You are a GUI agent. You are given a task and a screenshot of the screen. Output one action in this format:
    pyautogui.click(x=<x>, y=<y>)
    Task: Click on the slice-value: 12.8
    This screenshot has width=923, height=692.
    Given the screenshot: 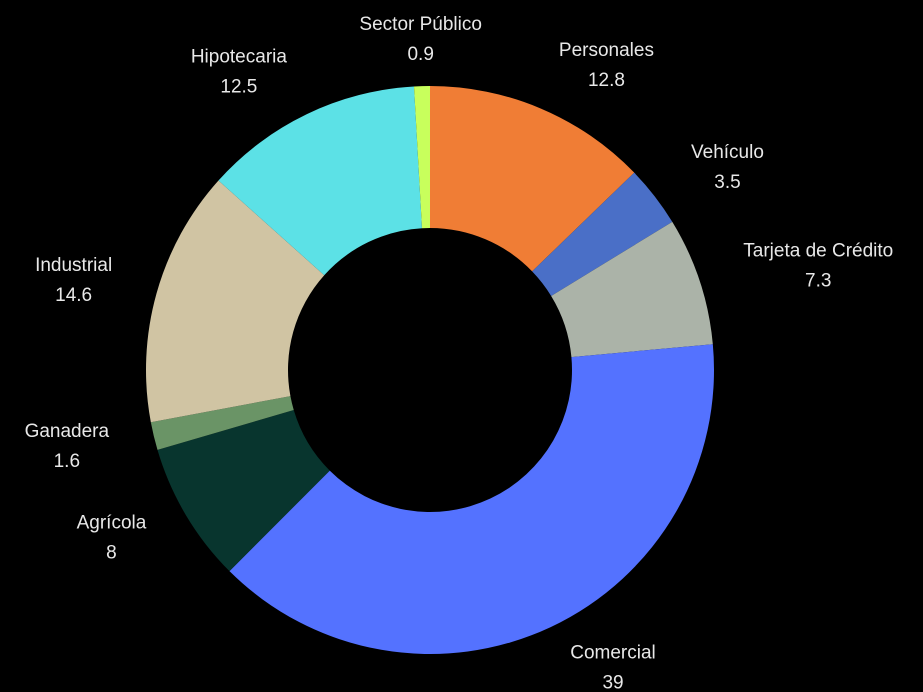 What is the action you would take?
    pyautogui.click(x=606, y=80)
    